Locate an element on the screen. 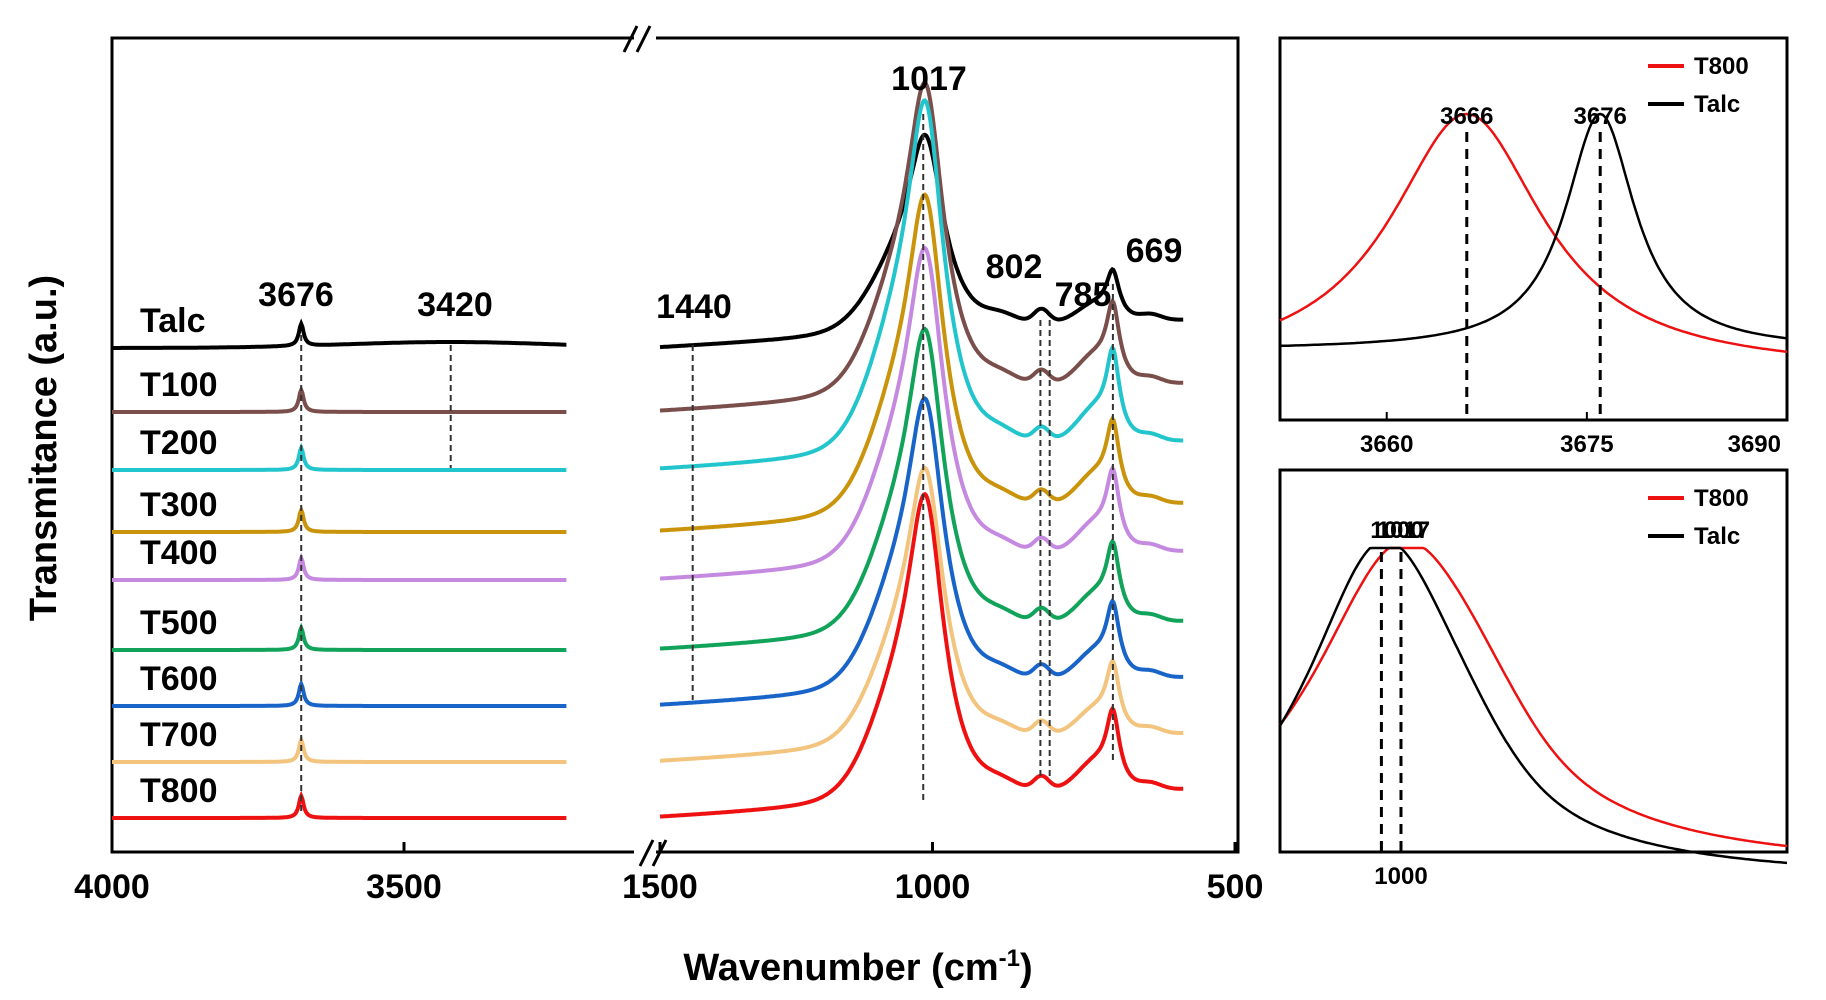 This screenshot has width=1826, height=1000. series-label: T700 is located at coordinates (179, 735).